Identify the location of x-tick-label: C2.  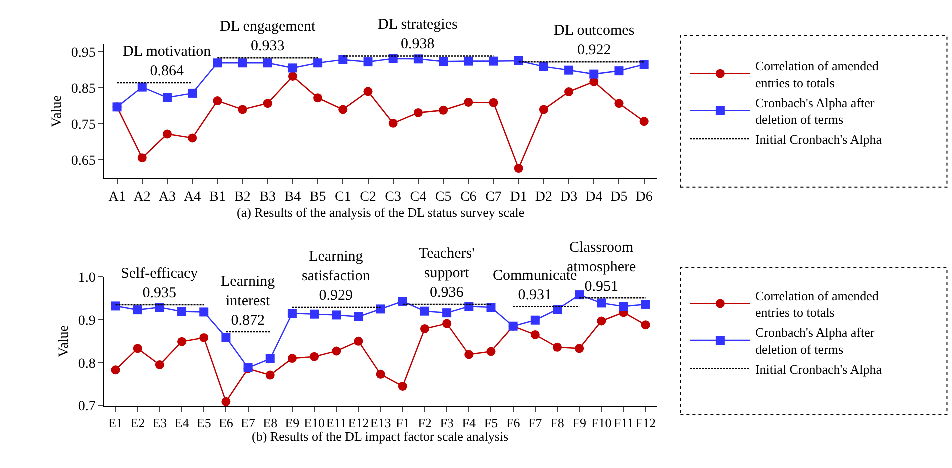
(368, 198).